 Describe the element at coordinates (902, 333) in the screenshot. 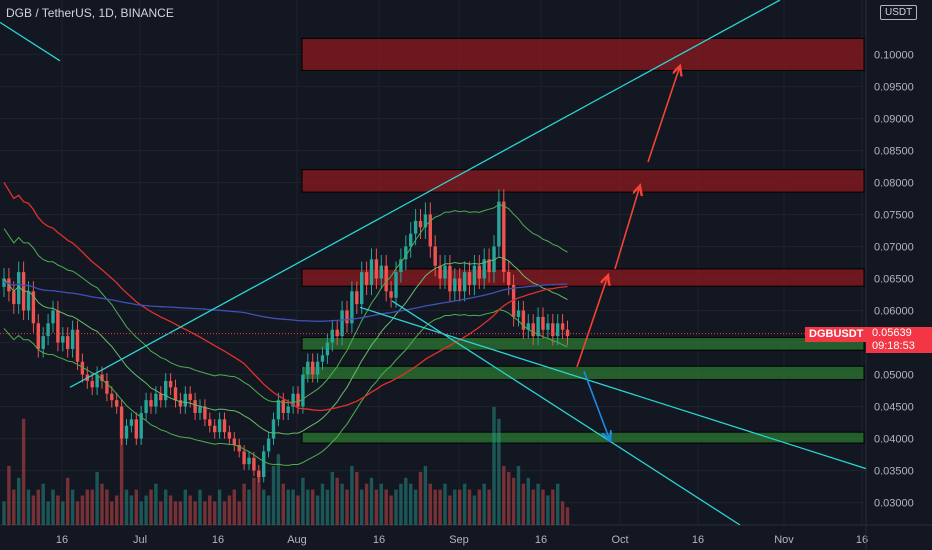

I see `current-price: 0.05639` at that location.